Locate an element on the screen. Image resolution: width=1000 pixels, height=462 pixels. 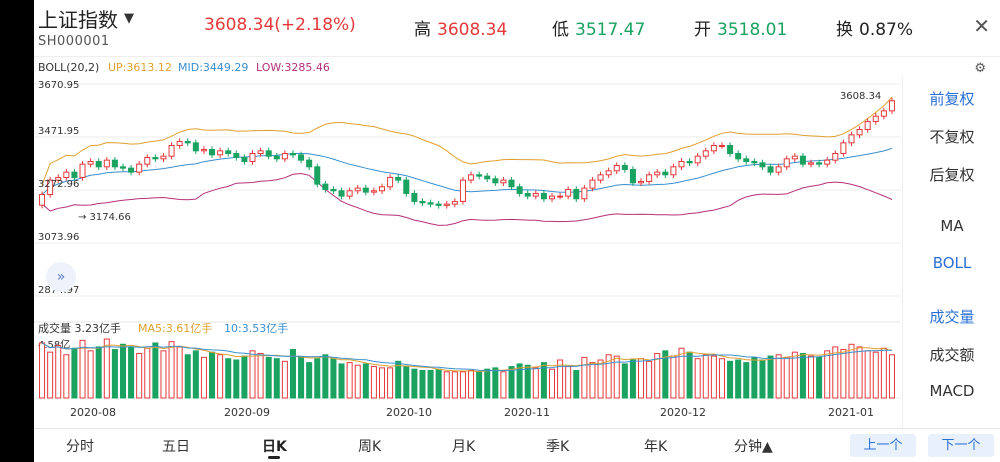
max-price-annotation: 3608.34 is located at coordinates (860, 96).